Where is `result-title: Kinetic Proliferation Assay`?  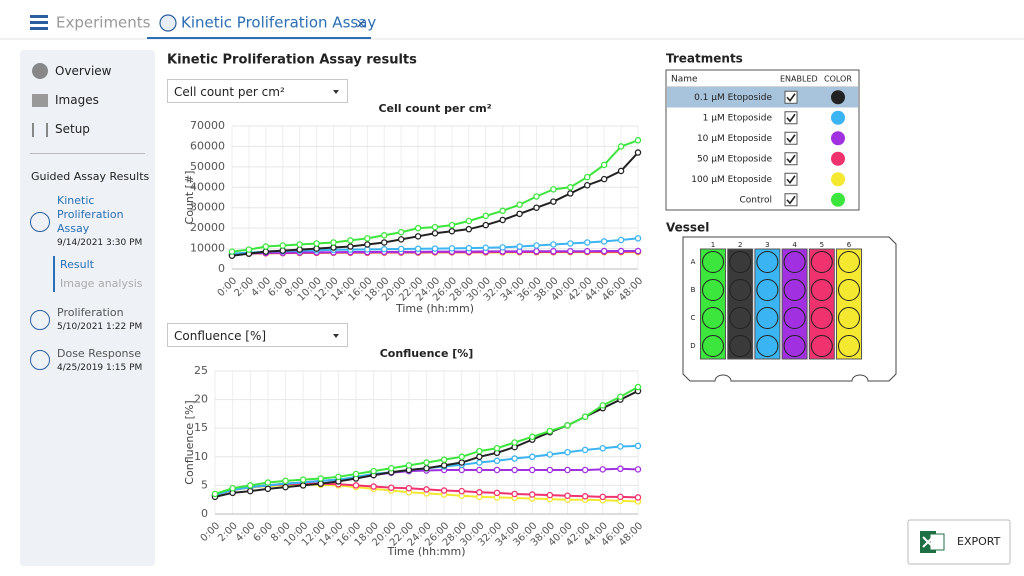
result-title: Kinetic Proliferation Assay is located at coordinates (90, 214).